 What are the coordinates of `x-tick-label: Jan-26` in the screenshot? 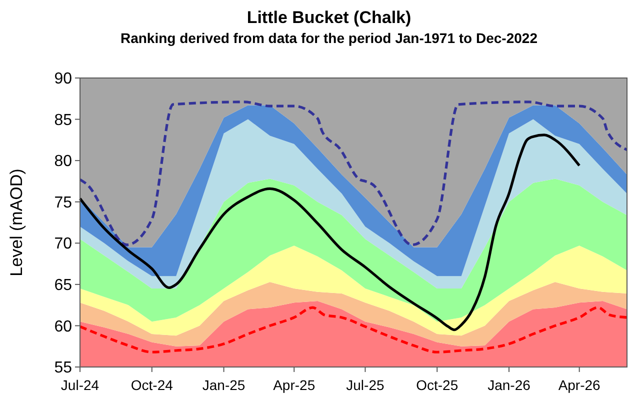 It's located at (509, 385).